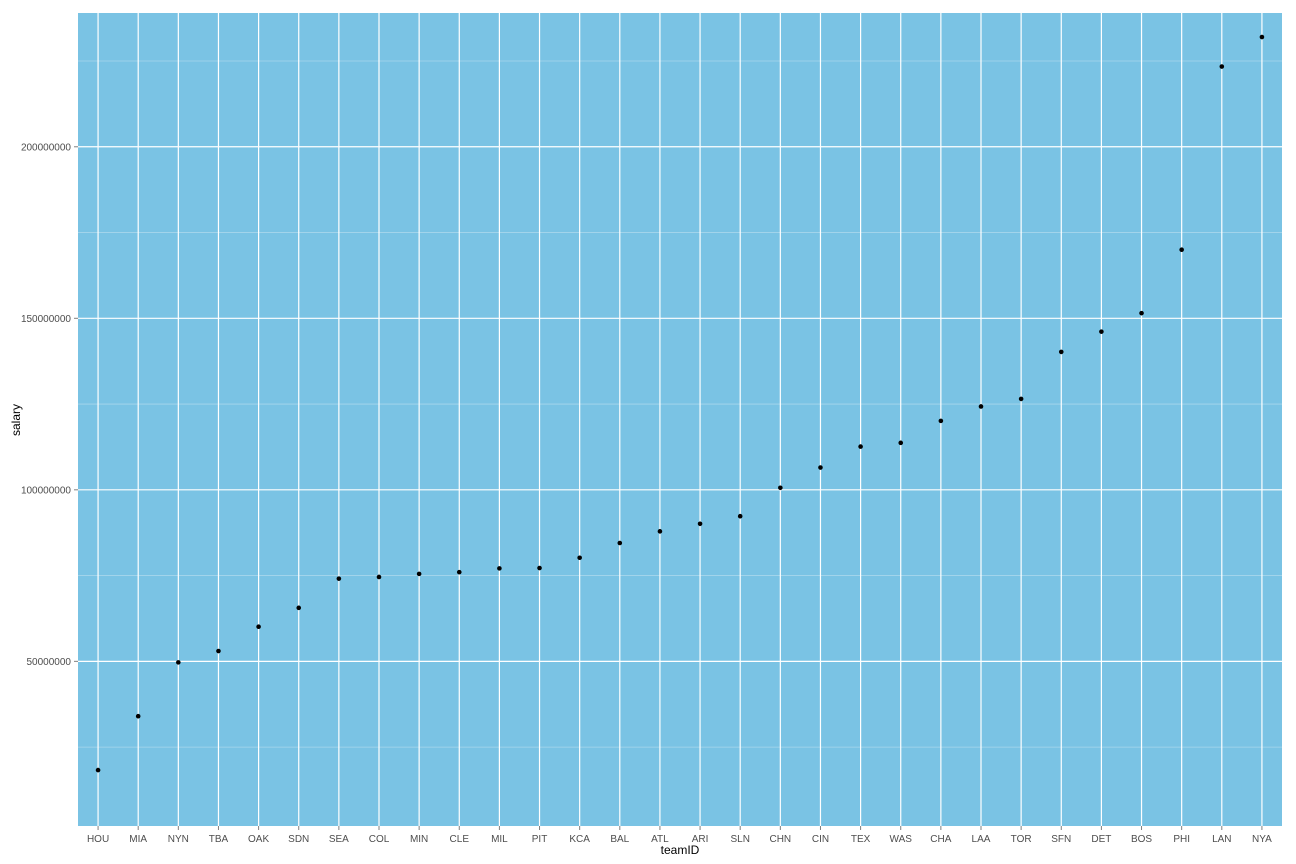 This screenshot has width=1296, height=864. I want to click on x-tick-label: SLN, so click(739, 839).